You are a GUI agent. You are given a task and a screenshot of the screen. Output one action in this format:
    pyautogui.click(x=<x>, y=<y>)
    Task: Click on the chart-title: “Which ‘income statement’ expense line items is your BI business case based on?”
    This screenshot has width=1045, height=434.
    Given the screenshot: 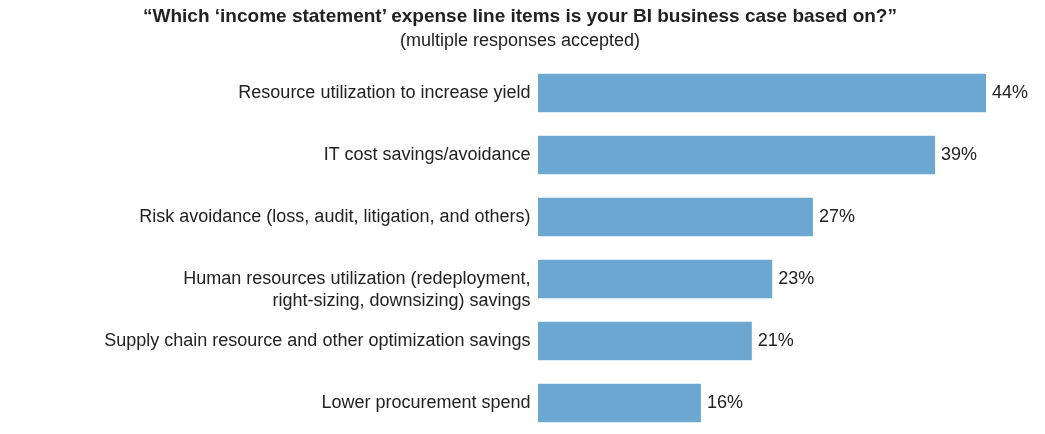 What is the action you would take?
    pyautogui.click(x=520, y=15)
    